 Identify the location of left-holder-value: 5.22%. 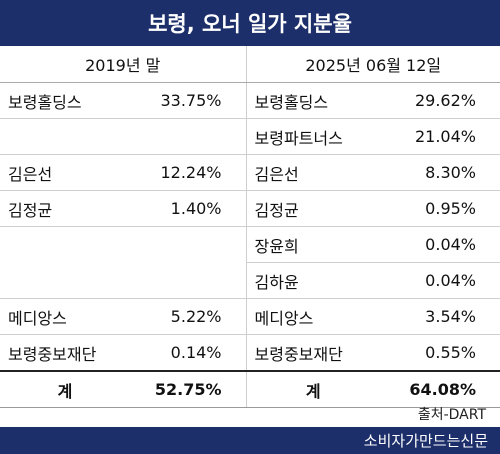
(188, 316).